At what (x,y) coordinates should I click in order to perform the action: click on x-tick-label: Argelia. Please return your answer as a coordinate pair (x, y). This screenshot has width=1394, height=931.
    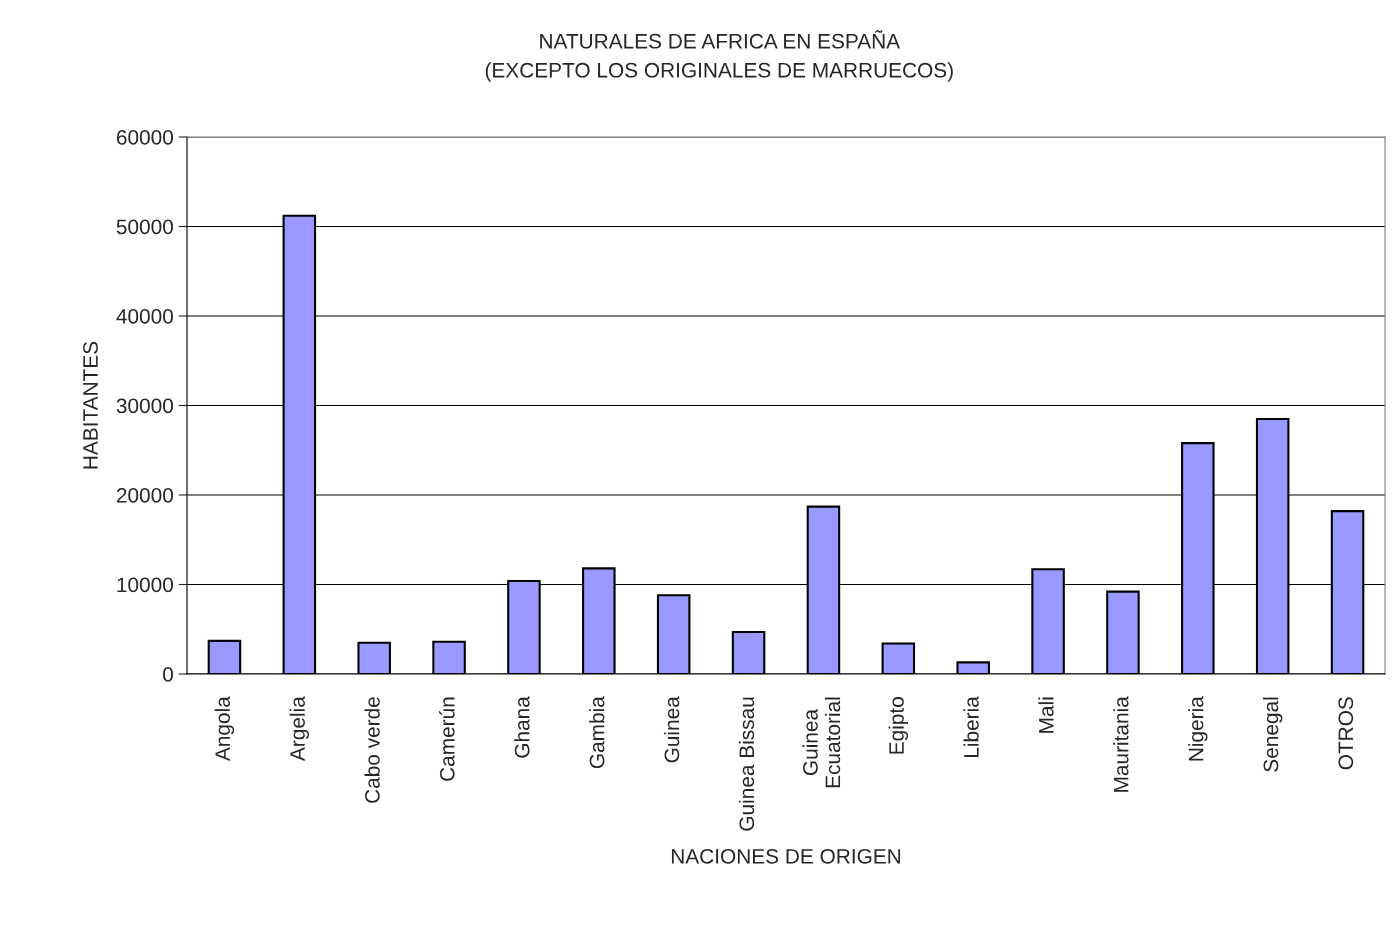
    Looking at the image, I should click on (299, 729).